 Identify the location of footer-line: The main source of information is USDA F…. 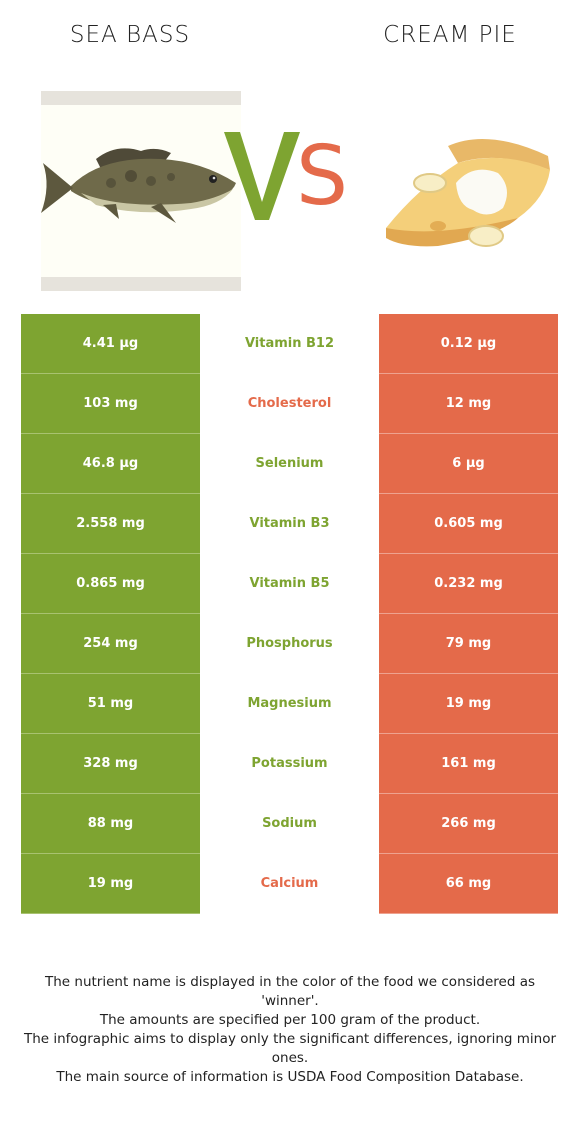
(290, 1077).